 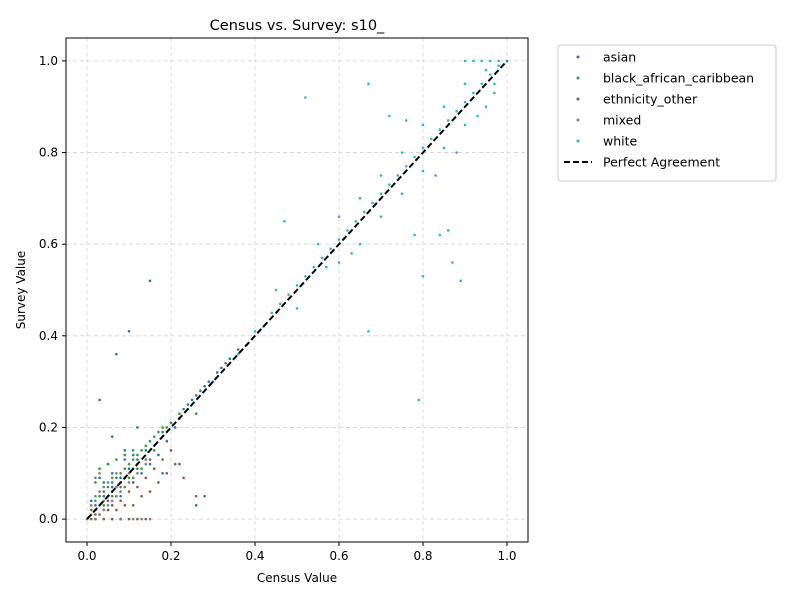 What do you see at coordinates (254, 556) in the screenshot?
I see `x-tick-label: 0.4` at bounding box center [254, 556].